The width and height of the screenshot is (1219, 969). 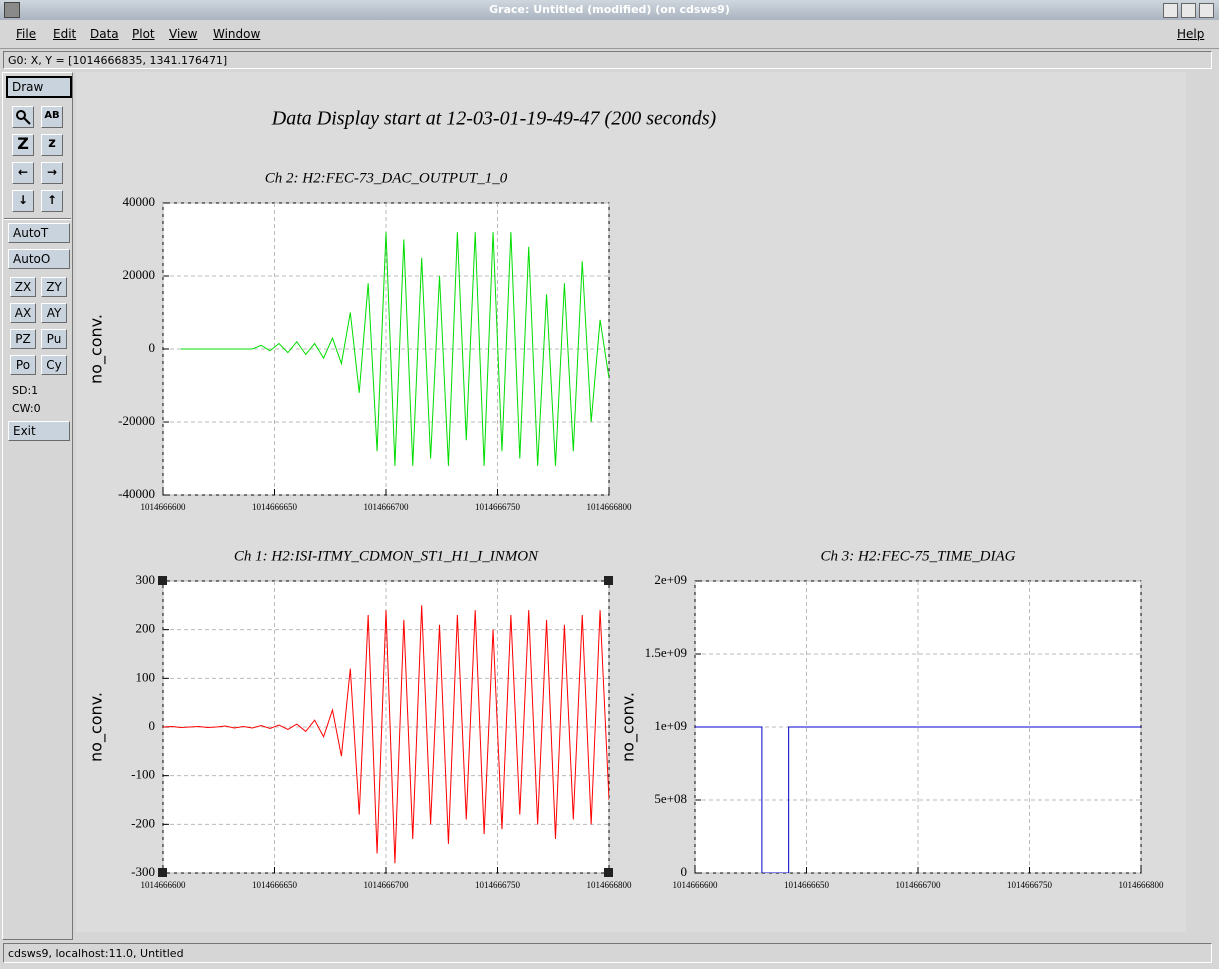 What do you see at coordinates (52, 145) in the screenshot?
I see `zoom-out-button: z` at bounding box center [52, 145].